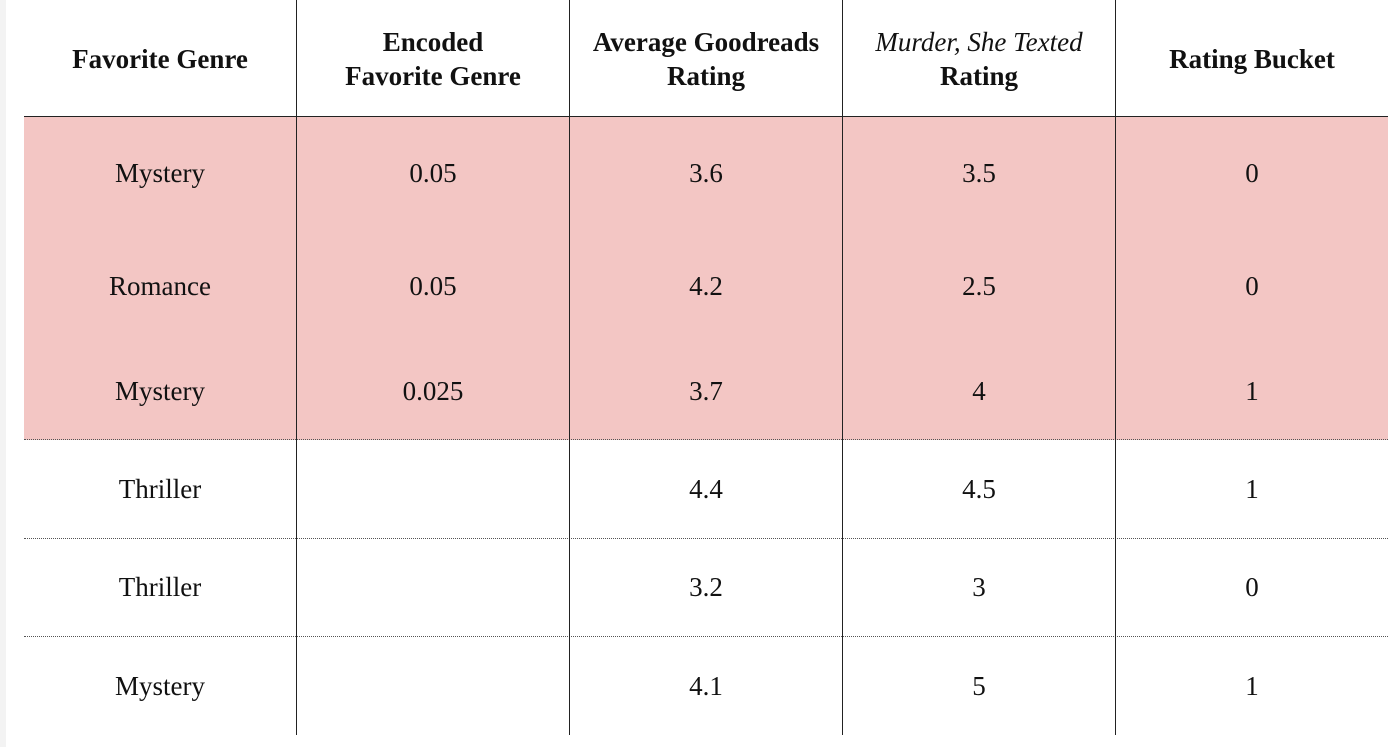 Image resolution: width=1400 pixels, height=747 pixels. Describe the element at coordinates (432, 390) in the screenshot. I see `cell-encoded-genre: 0.025` at that location.